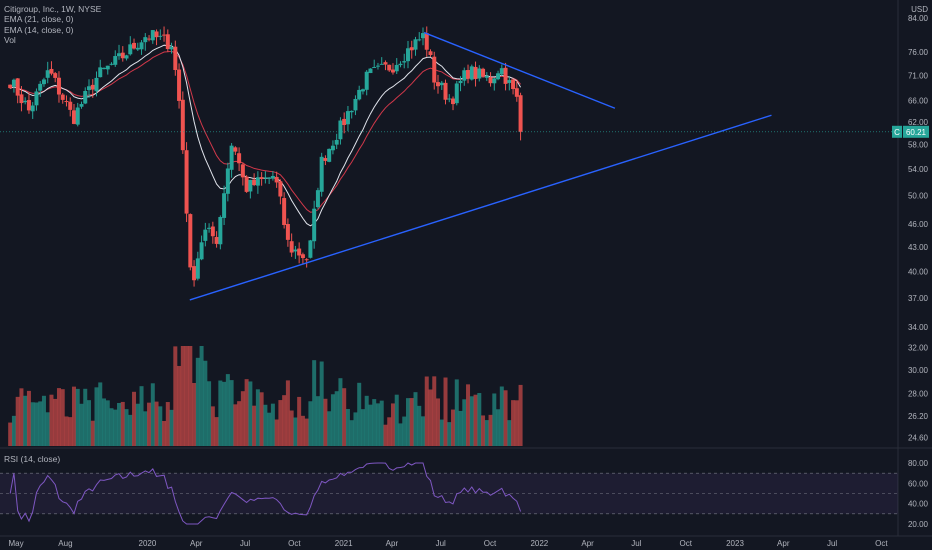  What do you see at coordinates (16, 543) in the screenshot?
I see `x-tick-label: May` at bounding box center [16, 543].